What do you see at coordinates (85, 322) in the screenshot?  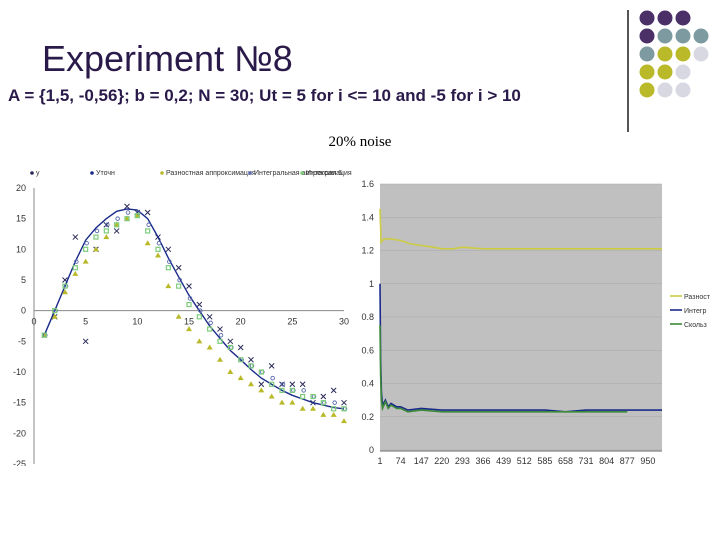 I see `x-tick-label: 5` at bounding box center [85, 322].